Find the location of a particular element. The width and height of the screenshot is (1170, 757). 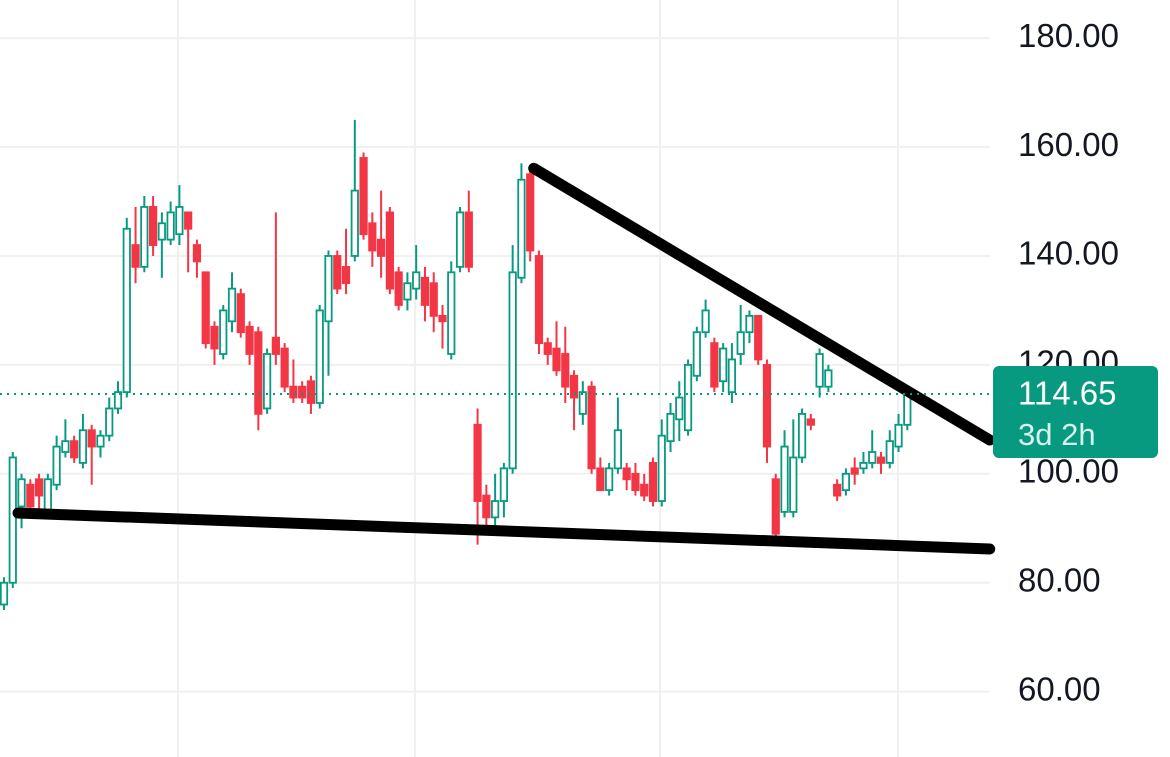

y-tick-label: 60.00 is located at coordinates (1059, 688).